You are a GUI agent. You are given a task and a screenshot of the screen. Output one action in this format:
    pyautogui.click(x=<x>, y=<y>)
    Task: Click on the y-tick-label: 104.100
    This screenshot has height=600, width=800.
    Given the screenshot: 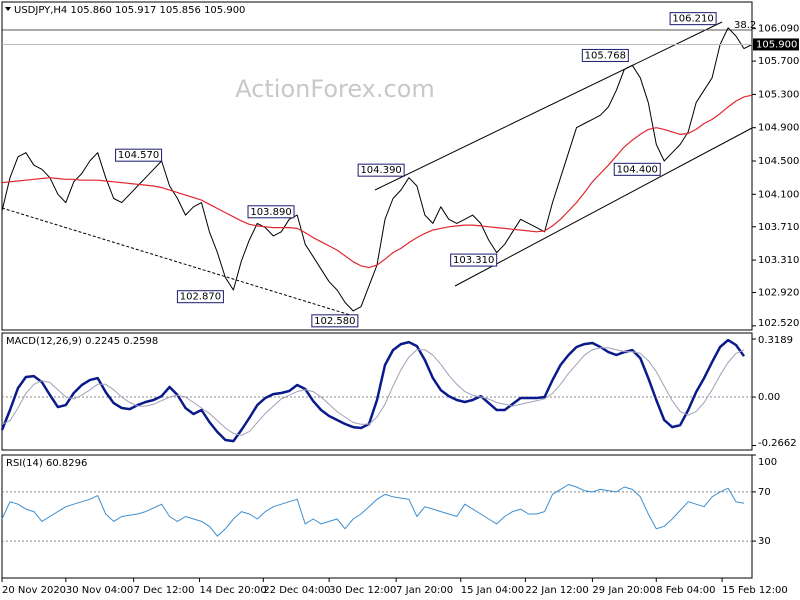 What is the action you would take?
    pyautogui.click(x=778, y=194)
    